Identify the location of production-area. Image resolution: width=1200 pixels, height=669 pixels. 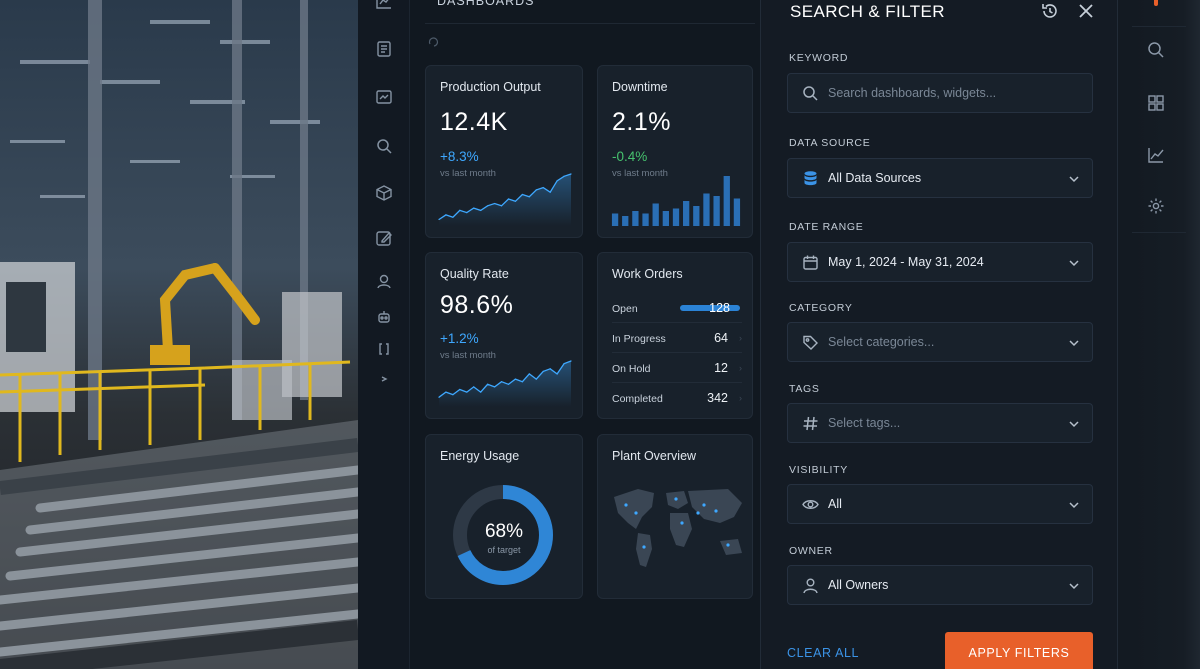
(505, 200).